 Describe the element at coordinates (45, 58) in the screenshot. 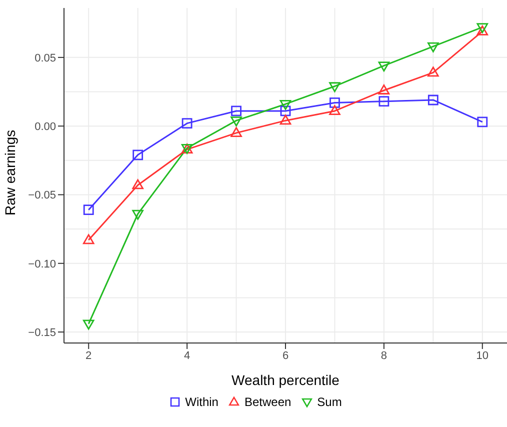

I see `y-tick-label: 0.05` at that location.